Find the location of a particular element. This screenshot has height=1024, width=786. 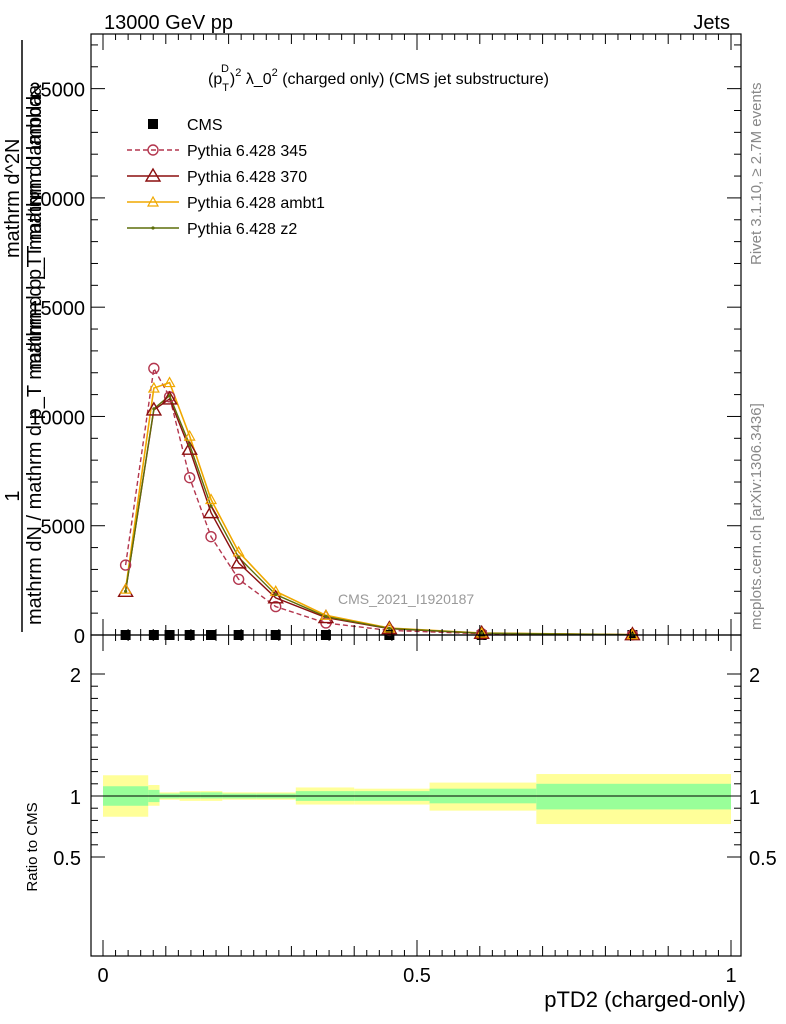

legend-marker-pythia-z2 is located at coordinates (153, 228).